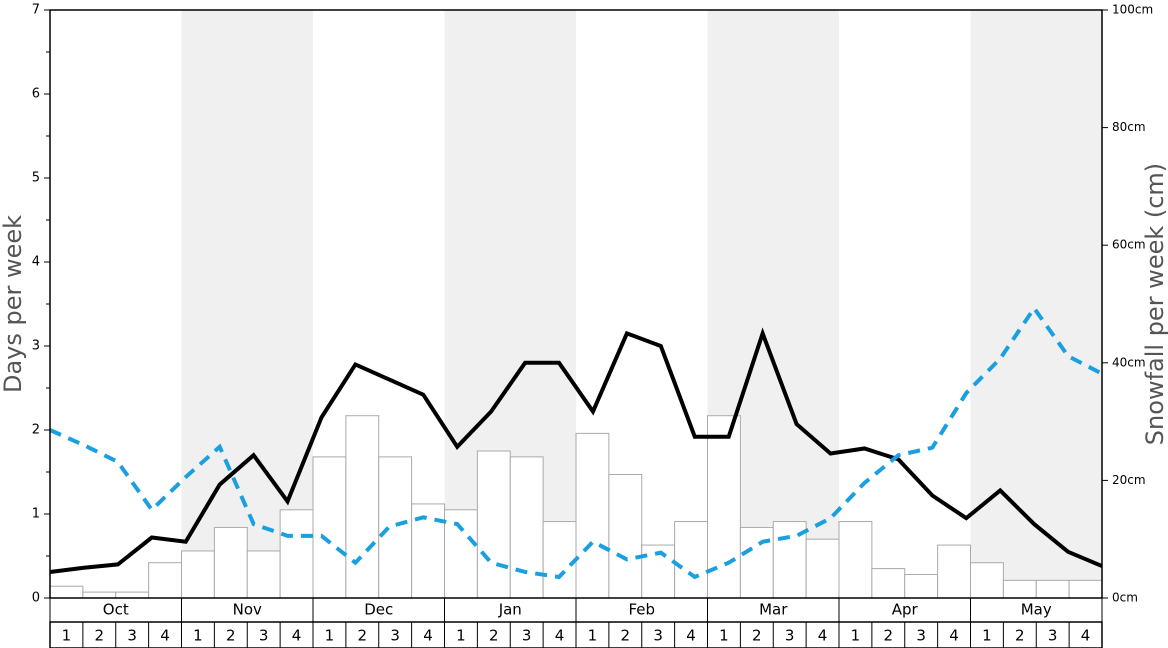  What do you see at coordinates (641, 610) in the screenshot?
I see `month-label: Feb` at bounding box center [641, 610].